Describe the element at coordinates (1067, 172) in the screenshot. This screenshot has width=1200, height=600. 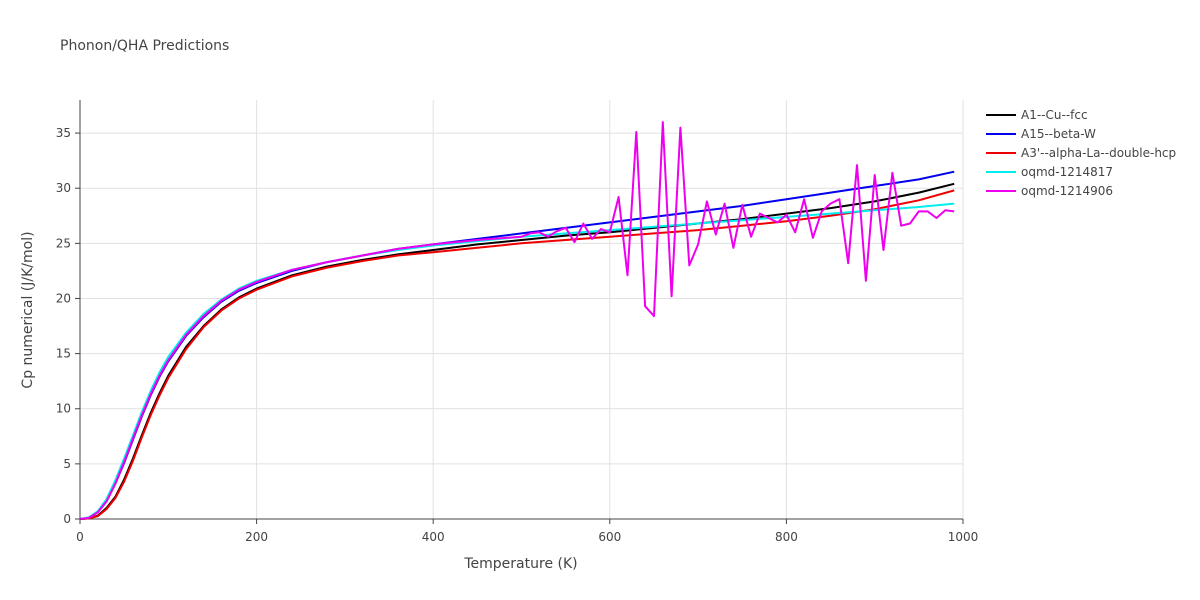
I see `legend-label: oqmd-1214817` at that location.